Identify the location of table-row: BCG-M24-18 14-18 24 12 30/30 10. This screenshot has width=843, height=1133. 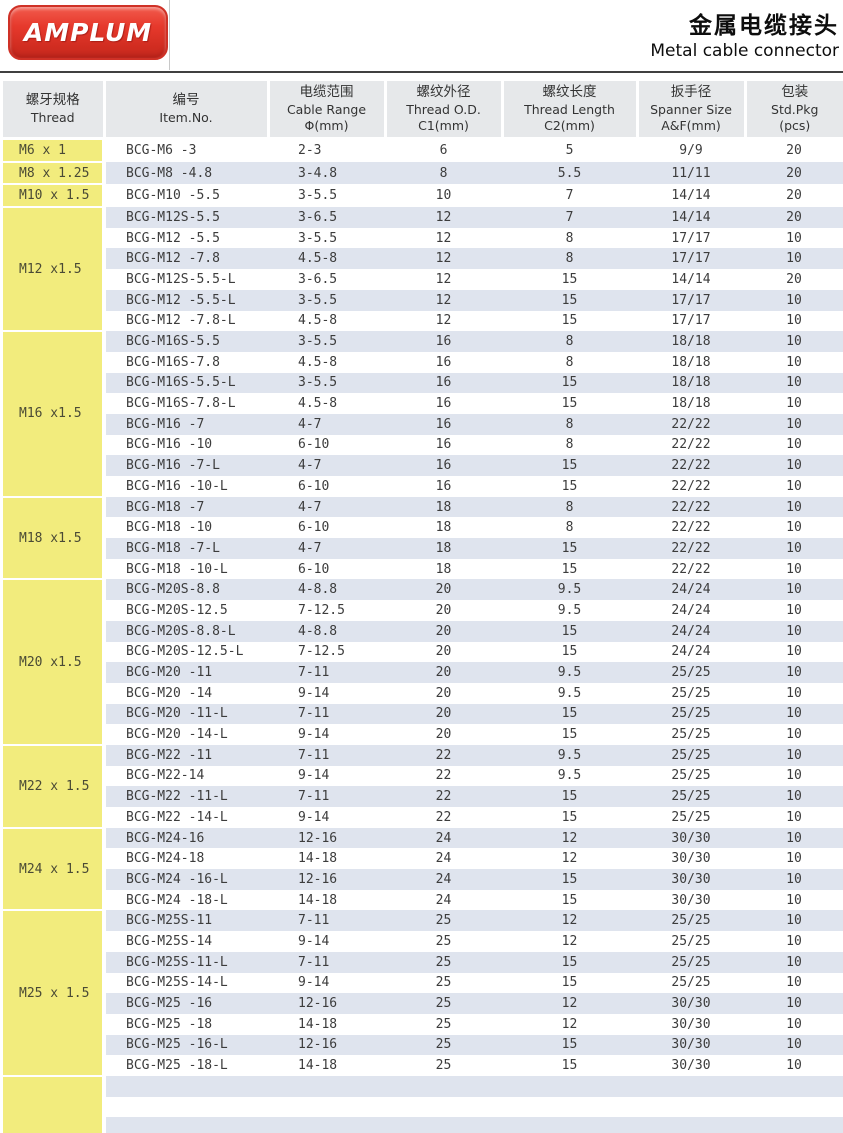
(423, 858).